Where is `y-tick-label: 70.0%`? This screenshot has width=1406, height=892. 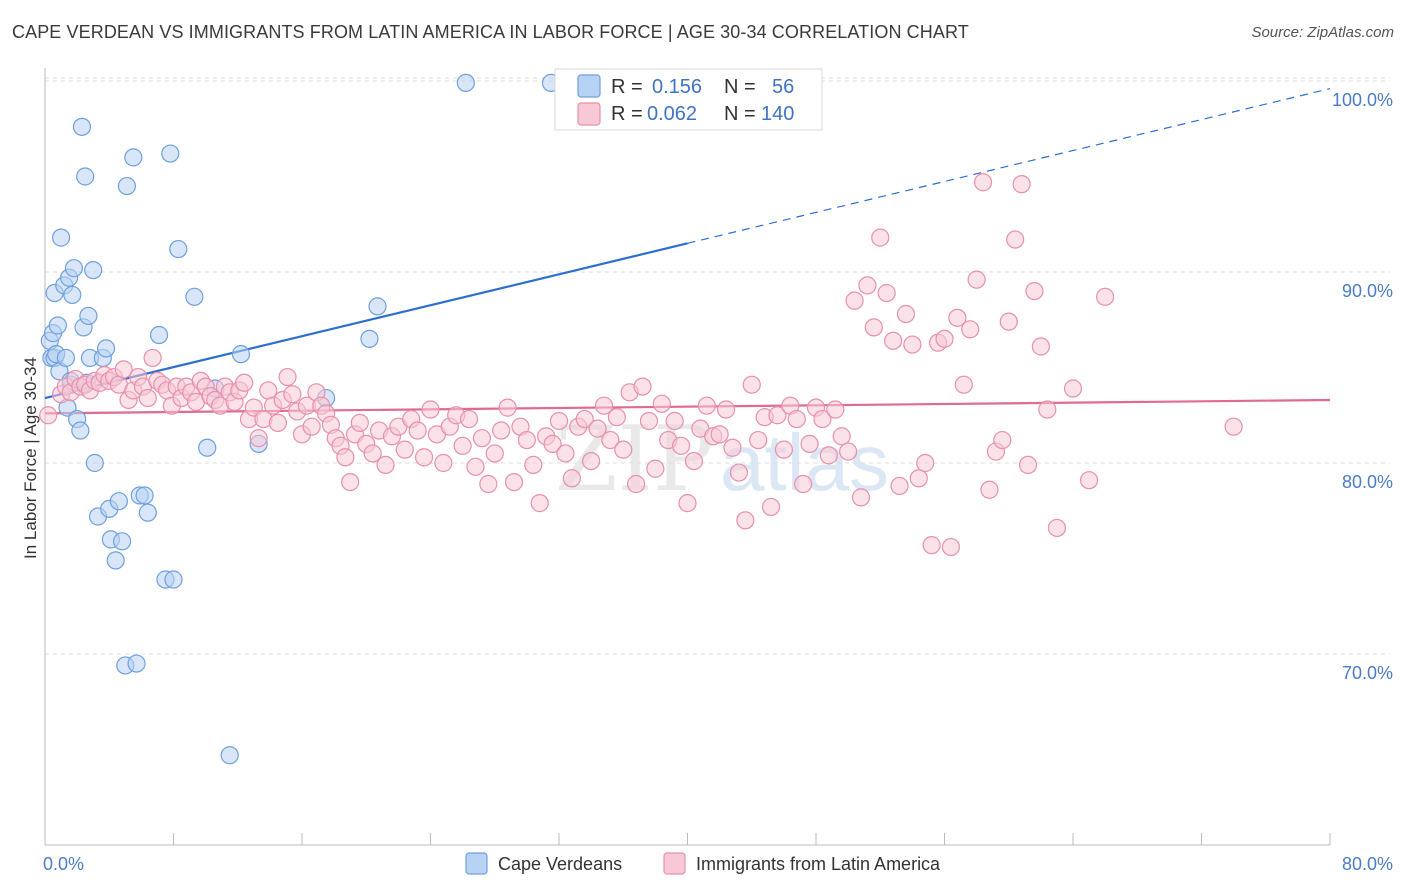
y-tick-label: 70.0% is located at coordinates (1367, 673).